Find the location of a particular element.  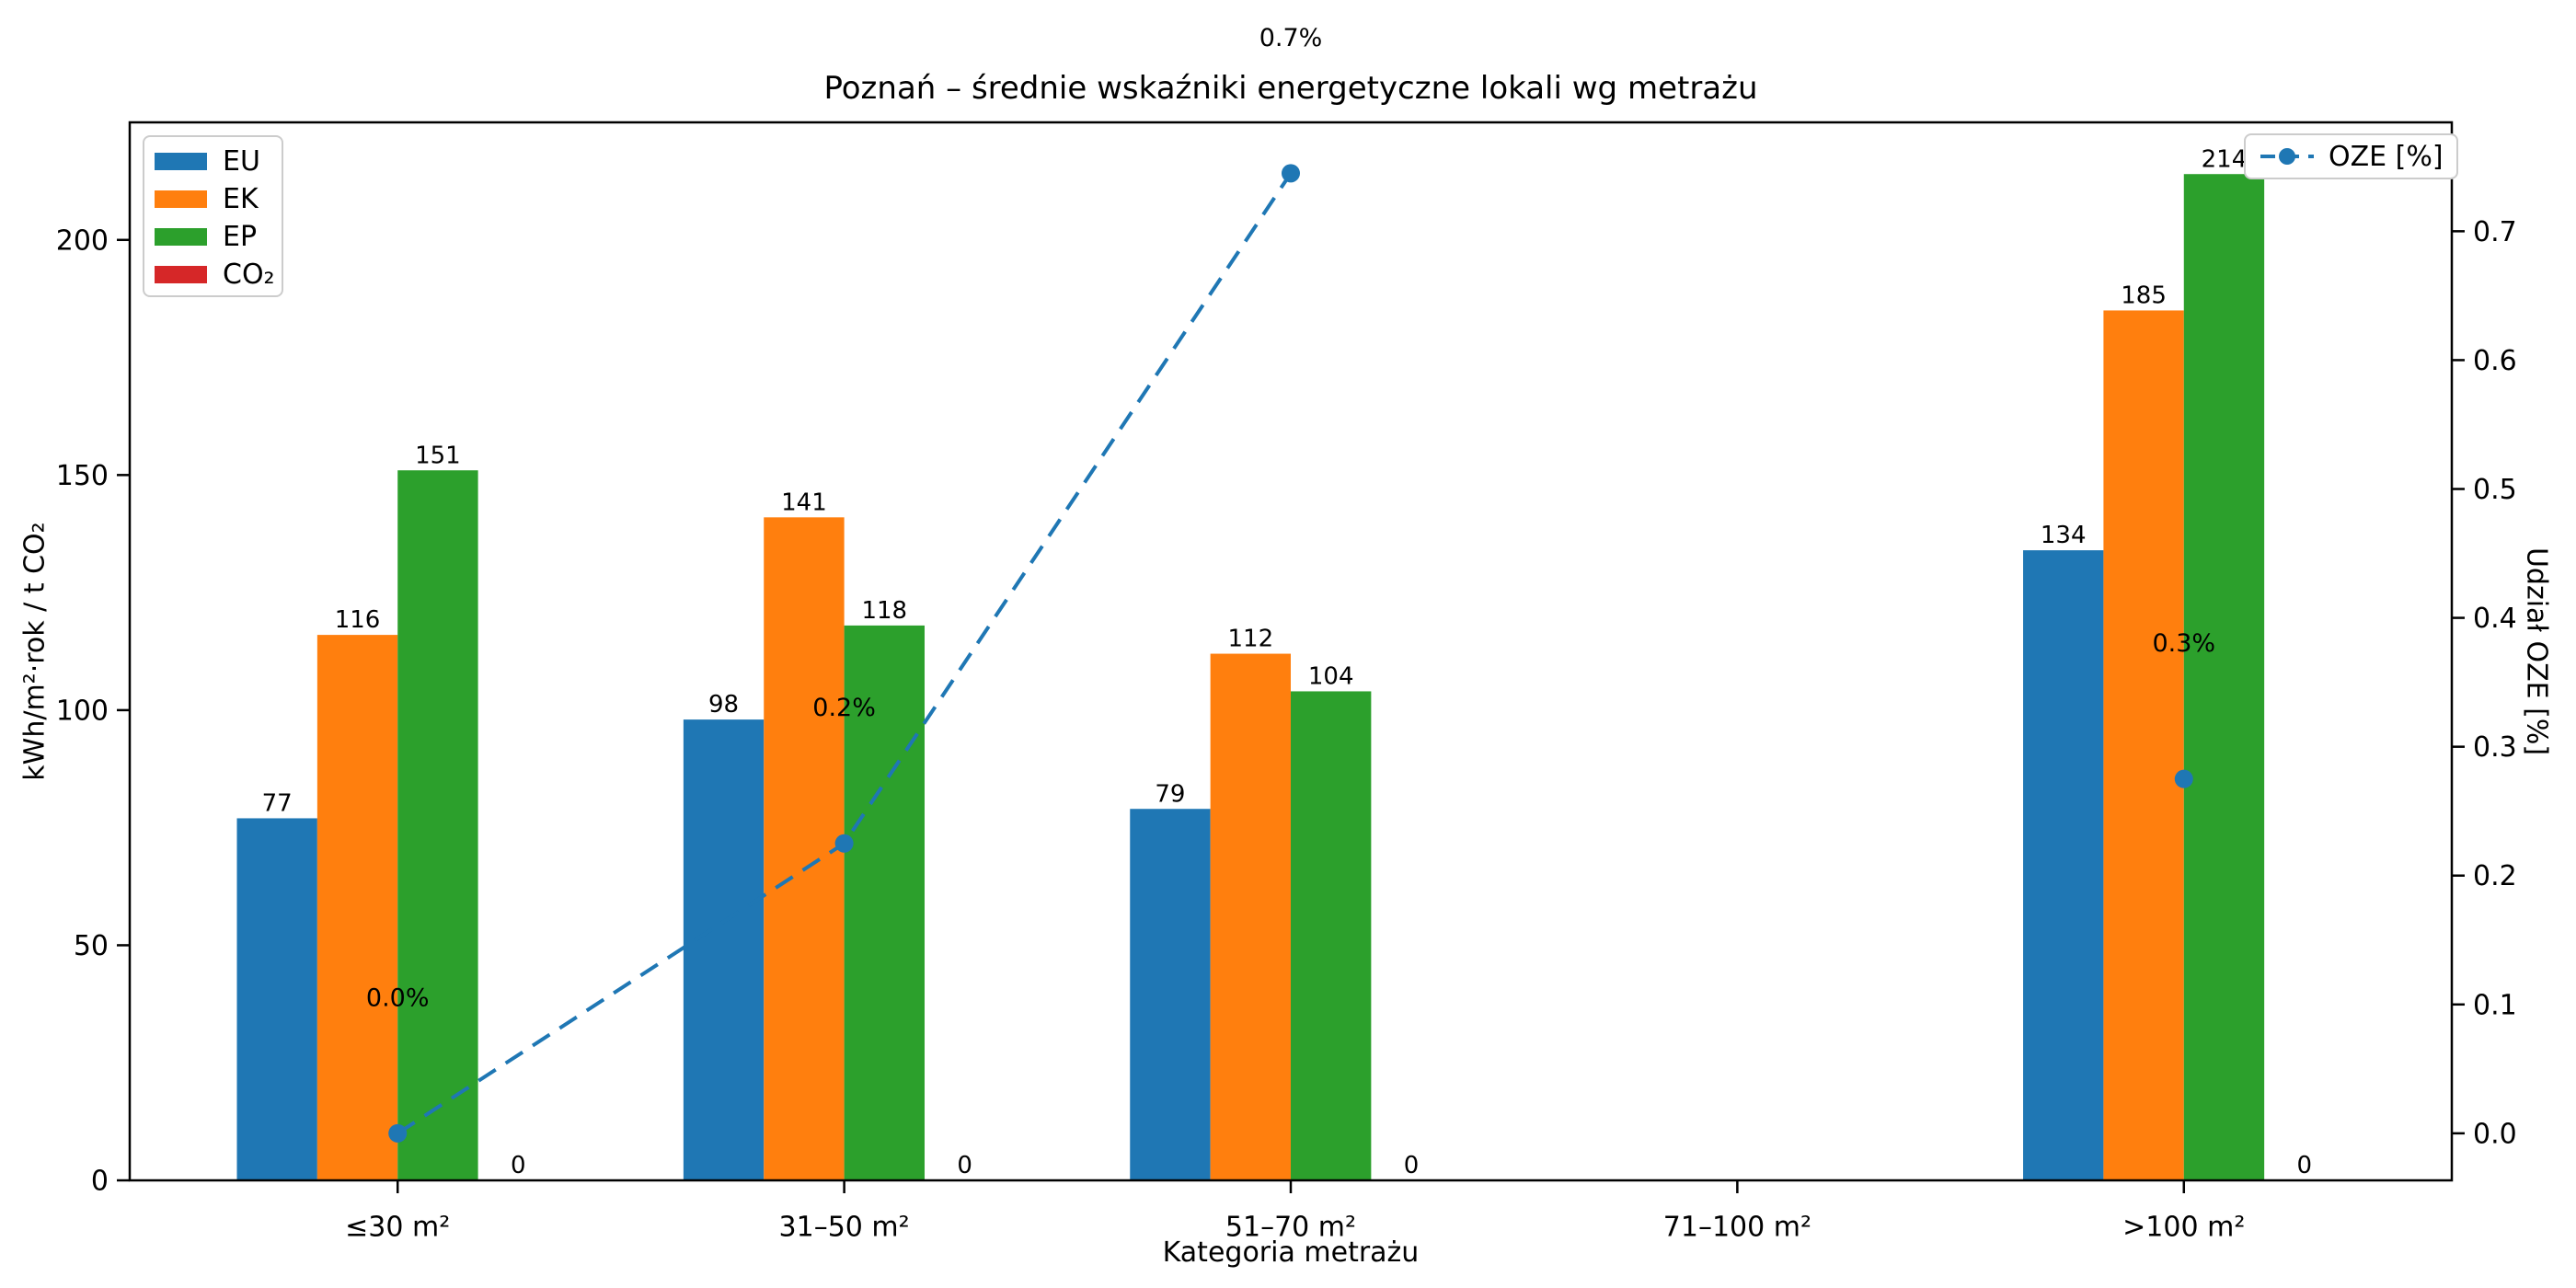

right-tick-label: 0.2 is located at coordinates (2495, 876).